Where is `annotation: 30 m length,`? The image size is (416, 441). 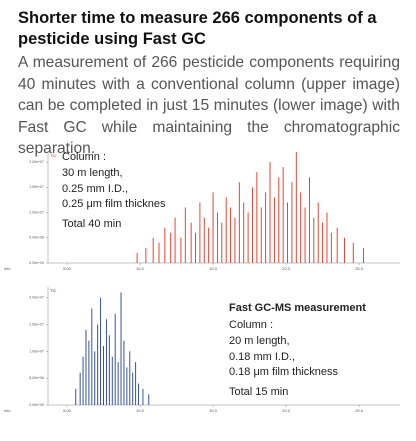
annotation: 30 m length, is located at coordinates (92, 173).